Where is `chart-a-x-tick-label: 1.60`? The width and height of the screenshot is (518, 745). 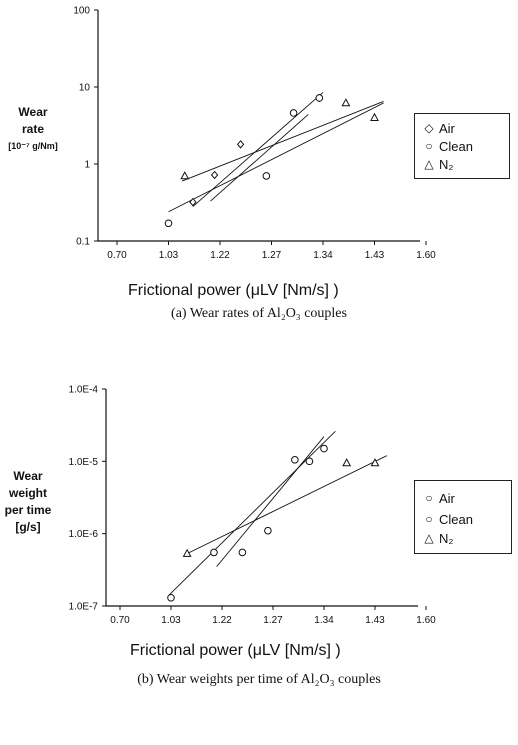
chart-a-x-tick-label: 1.60 is located at coordinates (426, 255).